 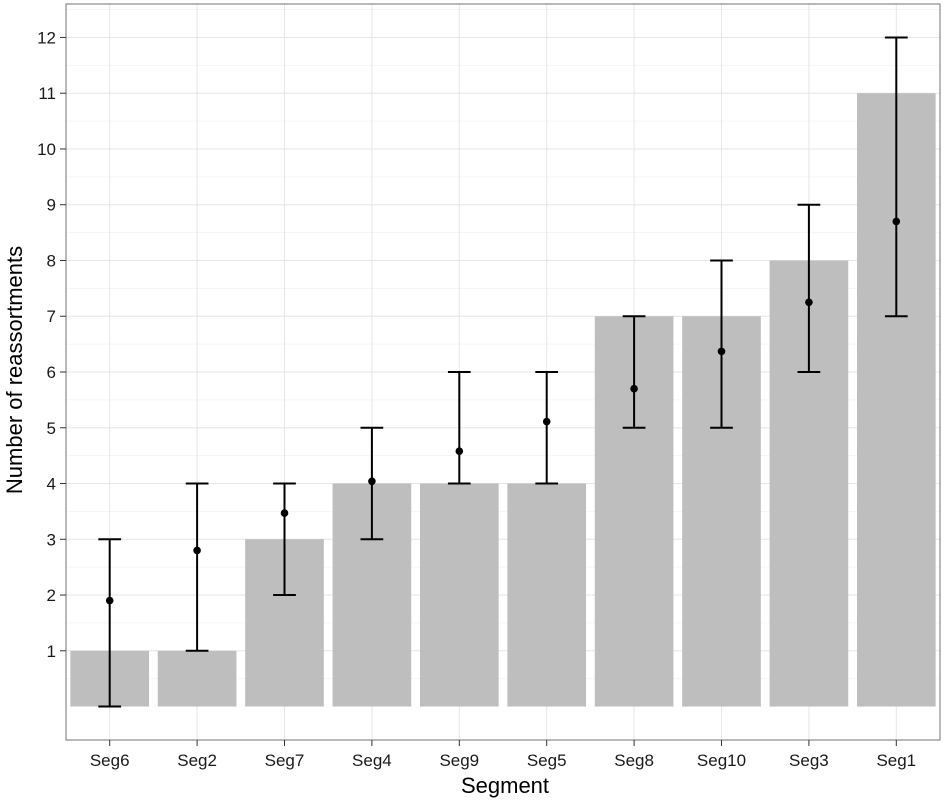 What do you see at coordinates (51, 651) in the screenshot?
I see `y-tick-label: 1` at bounding box center [51, 651].